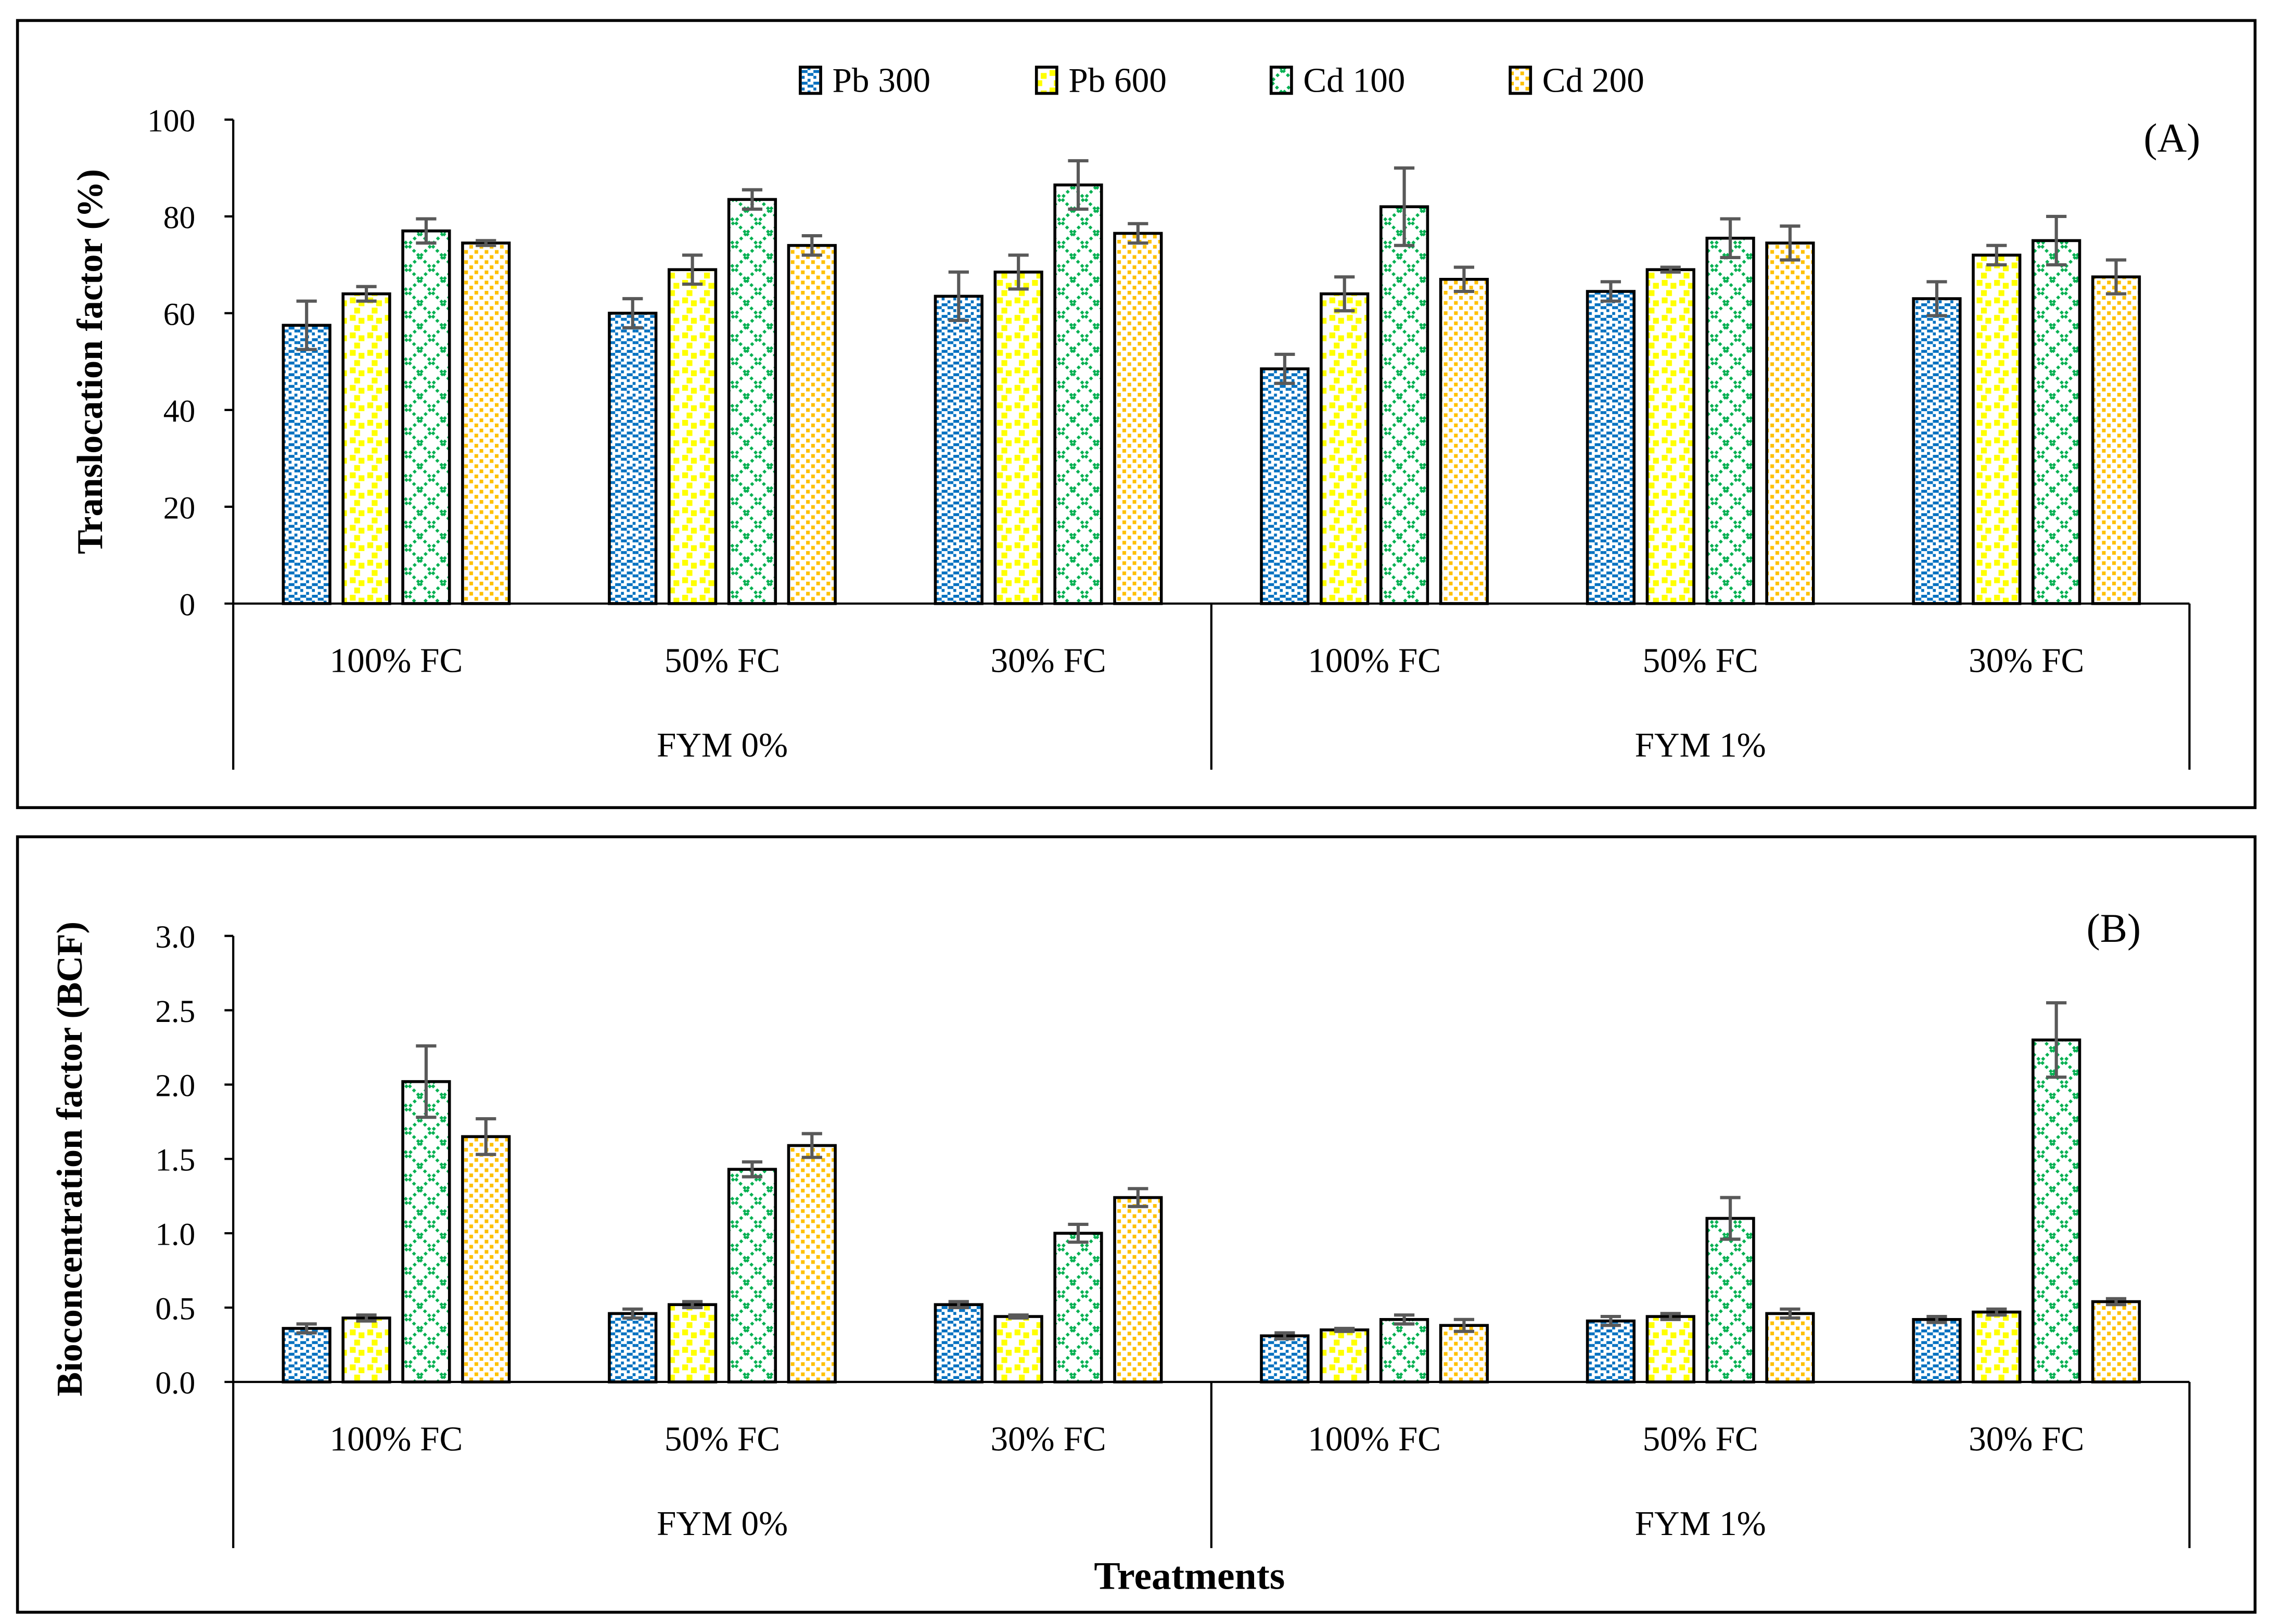 The height and width of the screenshot is (1624, 2274). Describe the element at coordinates (175, 1235) in the screenshot. I see `y-tick-label: 1.0` at that location.